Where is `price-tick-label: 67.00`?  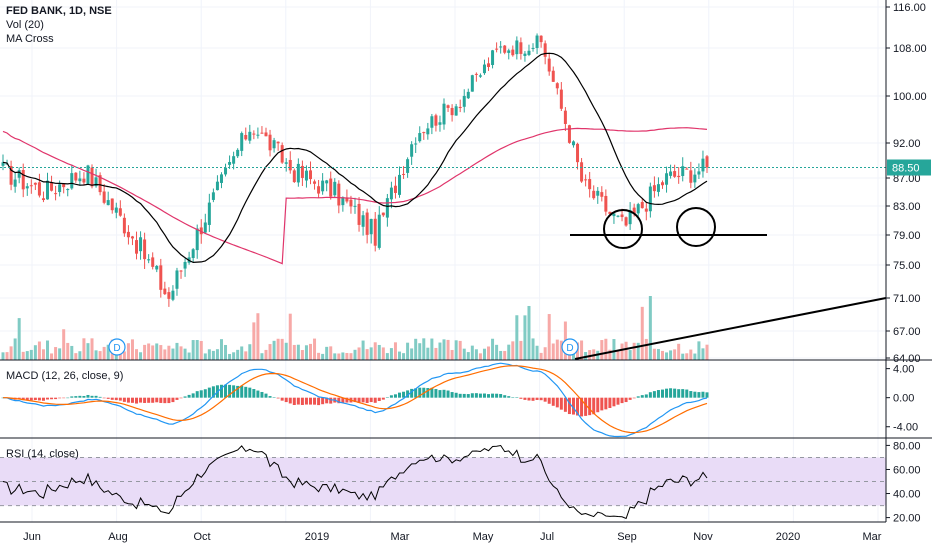
price-tick-label: 67.00 is located at coordinates (907, 332).